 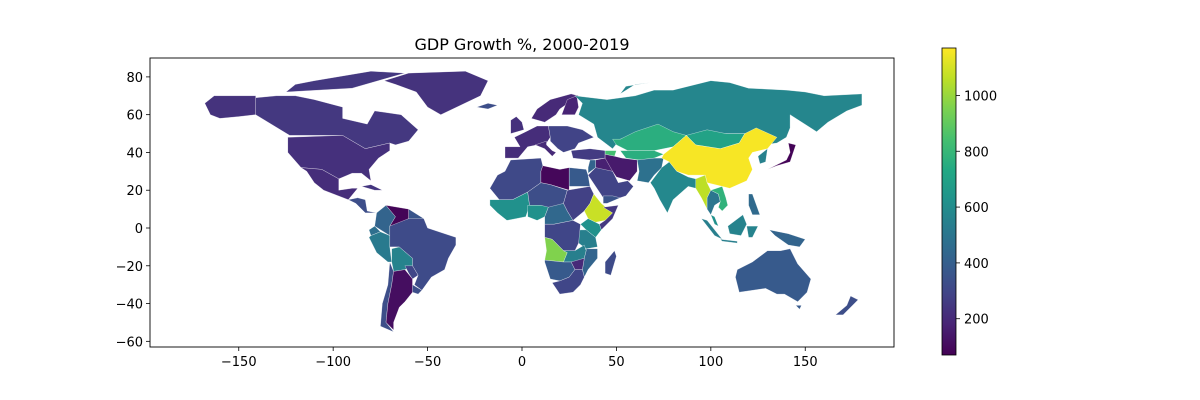 I want to click on colorbar-axis: 200 400 600 800 1000, so click(x=976, y=208).